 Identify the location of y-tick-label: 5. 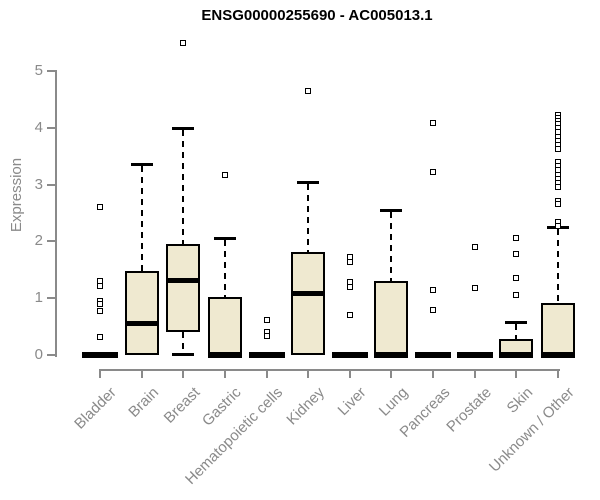
(38, 70).